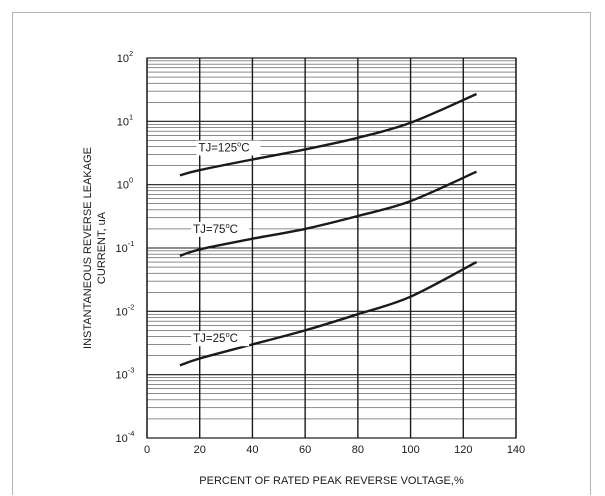 The image size is (605, 496). What do you see at coordinates (147, 450) in the screenshot?
I see `x-tick-label: 0` at bounding box center [147, 450].